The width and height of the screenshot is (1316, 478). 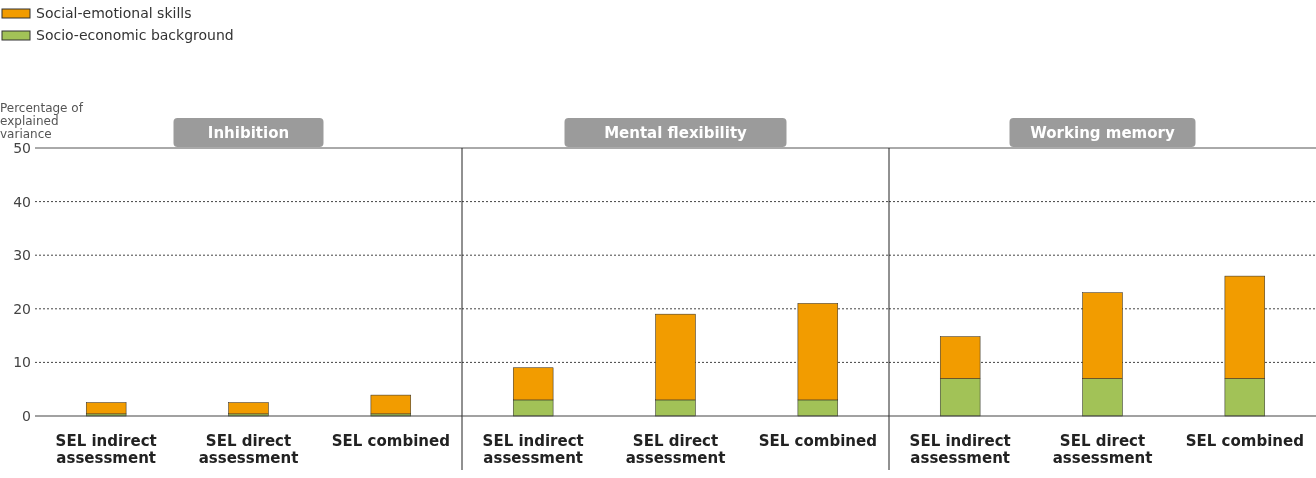 What do you see at coordinates (22, 201) in the screenshot?
I see `y-tick-label: 40` at bounding box center [22, 201].